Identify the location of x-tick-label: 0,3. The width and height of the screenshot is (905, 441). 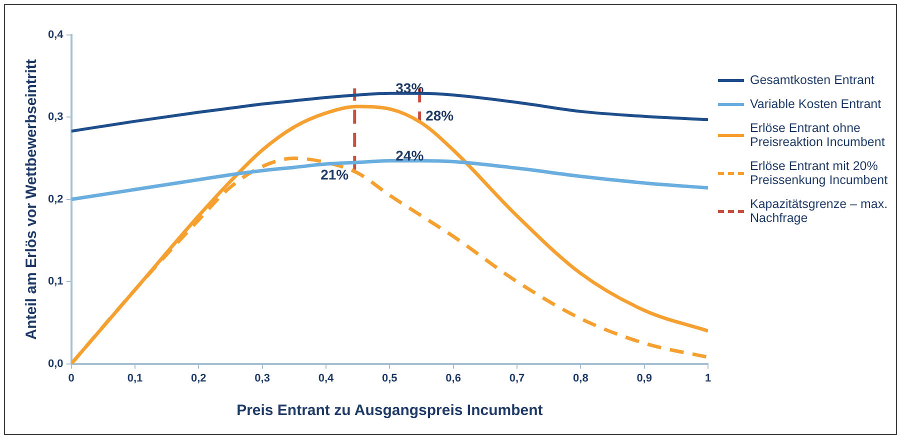
(262, 378).